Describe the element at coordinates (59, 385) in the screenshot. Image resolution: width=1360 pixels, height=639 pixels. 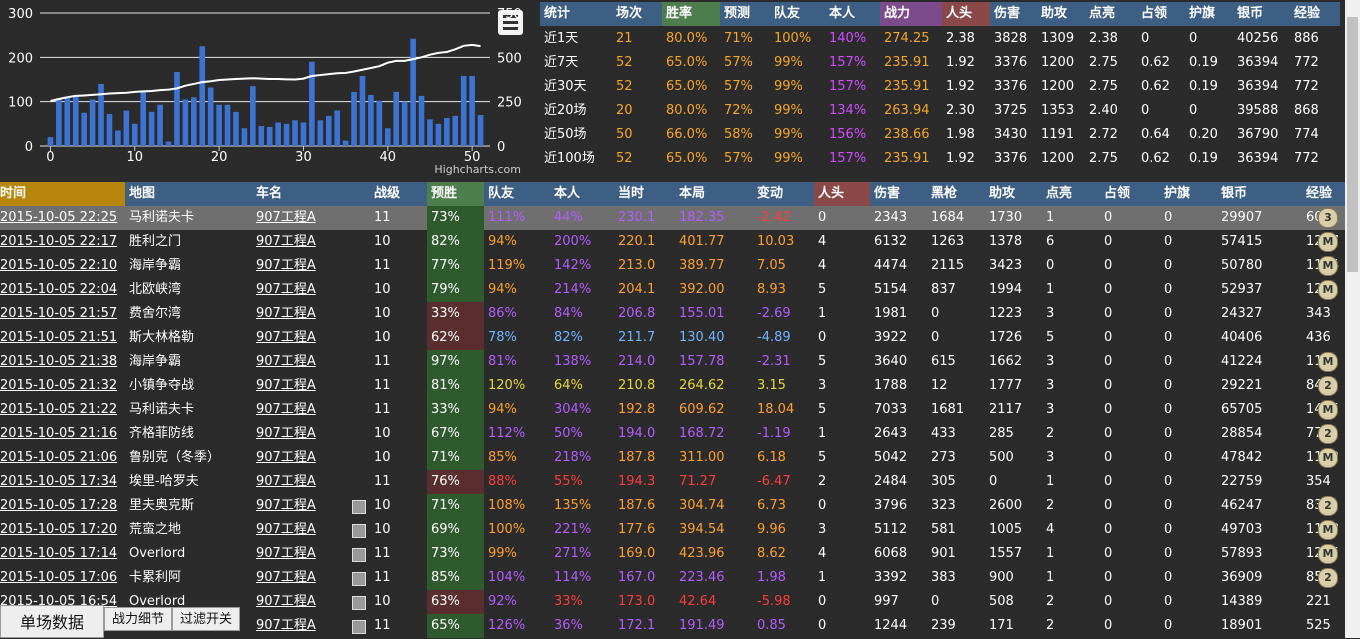
I see `link: 2015-10-05 21:32` at that location.